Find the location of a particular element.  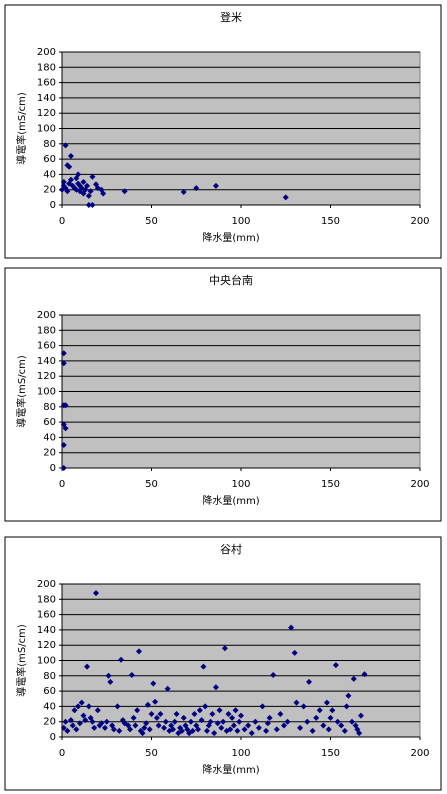

chart-title: 谷村 is located at coordinates (231, 549).